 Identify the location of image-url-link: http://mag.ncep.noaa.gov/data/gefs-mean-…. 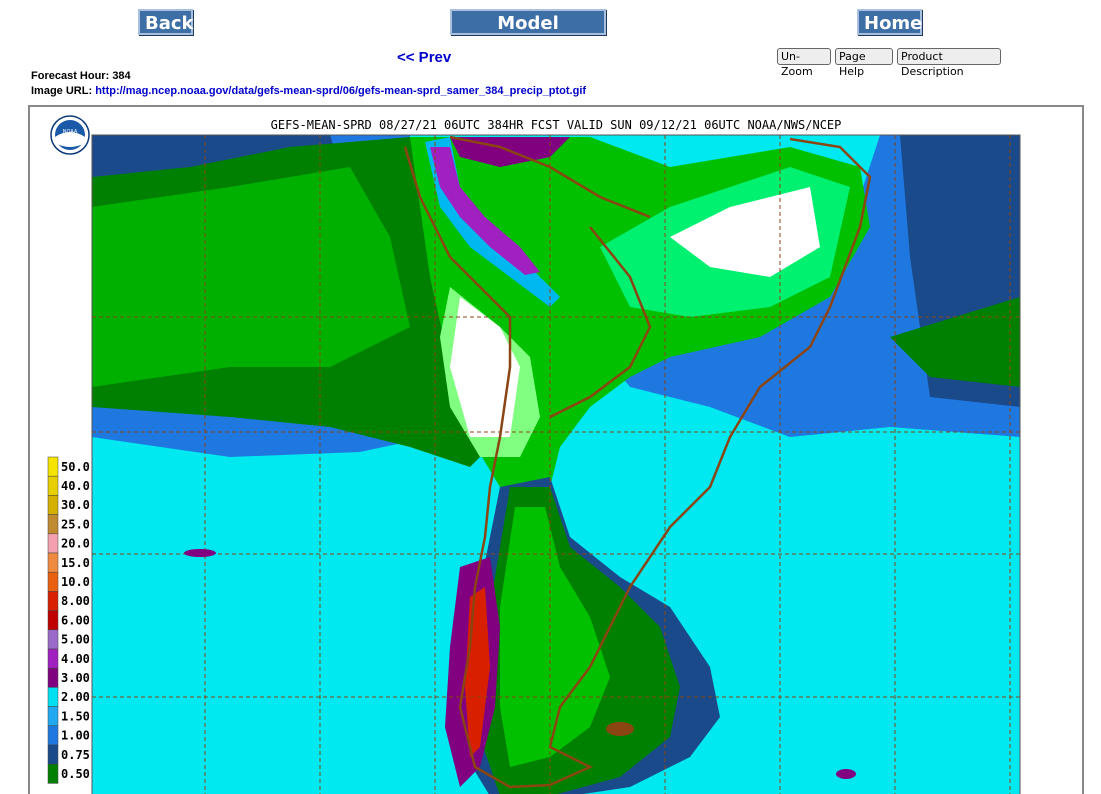
(341, 91).